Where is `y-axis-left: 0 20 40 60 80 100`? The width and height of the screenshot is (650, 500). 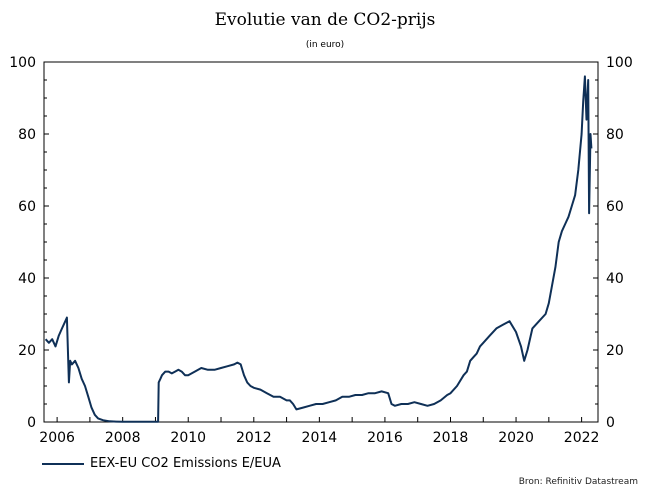 y-axis-left: 0 20 40 60 80 100 is located at coordinates (29, 243).